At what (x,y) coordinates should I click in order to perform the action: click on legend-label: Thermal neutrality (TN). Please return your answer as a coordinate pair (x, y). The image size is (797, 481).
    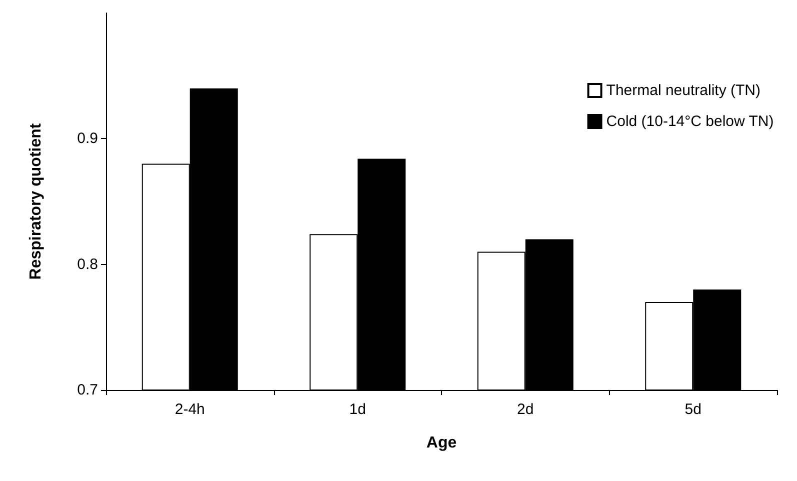
    Looking at the image, I should click on (683, 90).